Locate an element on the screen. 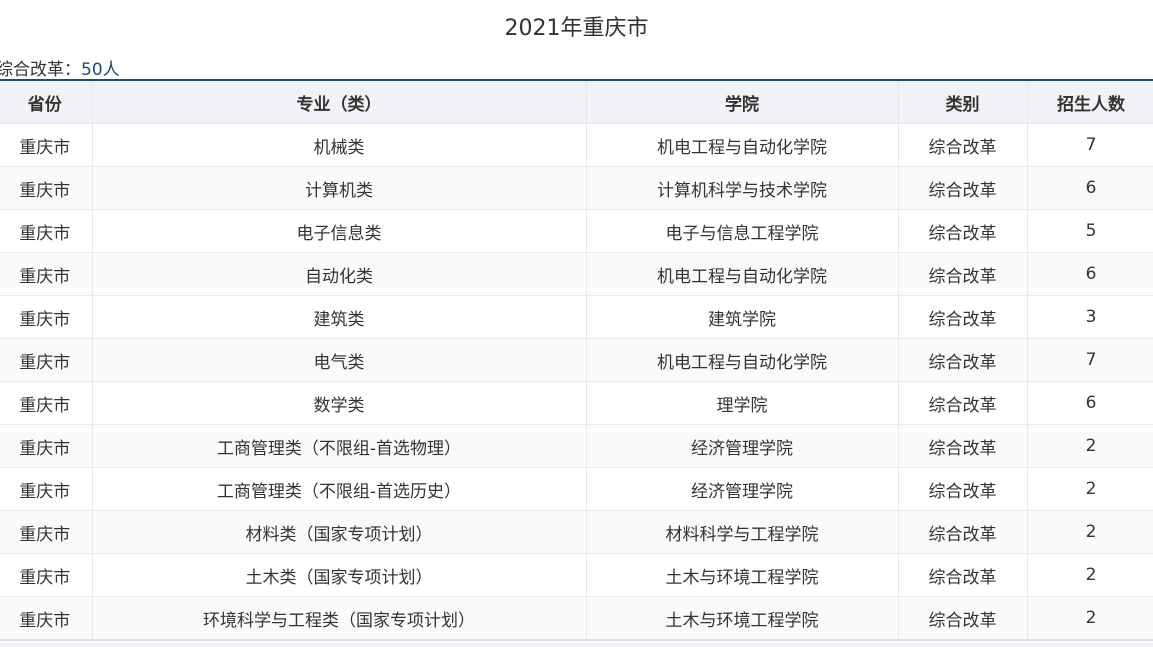 The height and width of the screenshot is (647, 1153). table-row: 重庆市 机械类 机电工程与自动化学院 综合改革 7 is located at coordinates (576, 145).